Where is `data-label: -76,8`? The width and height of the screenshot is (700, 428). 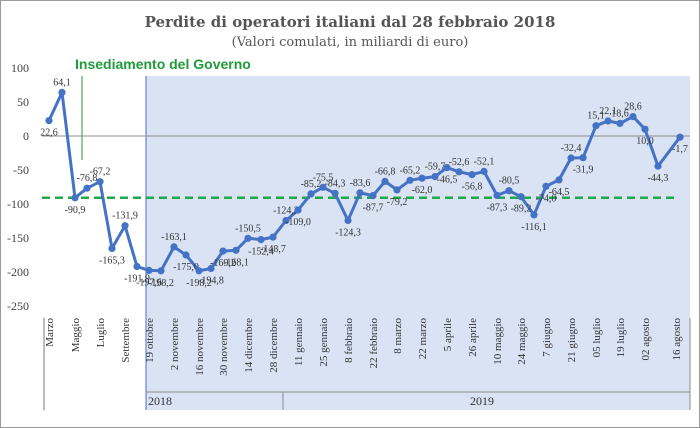 data-label: -76,8 is located at coordinates (87, 178).